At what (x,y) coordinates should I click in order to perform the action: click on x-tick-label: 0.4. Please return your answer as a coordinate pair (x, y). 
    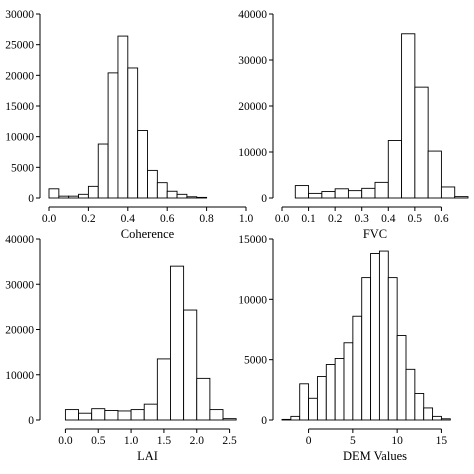
    Looking at the image, I should click on (388, 219).